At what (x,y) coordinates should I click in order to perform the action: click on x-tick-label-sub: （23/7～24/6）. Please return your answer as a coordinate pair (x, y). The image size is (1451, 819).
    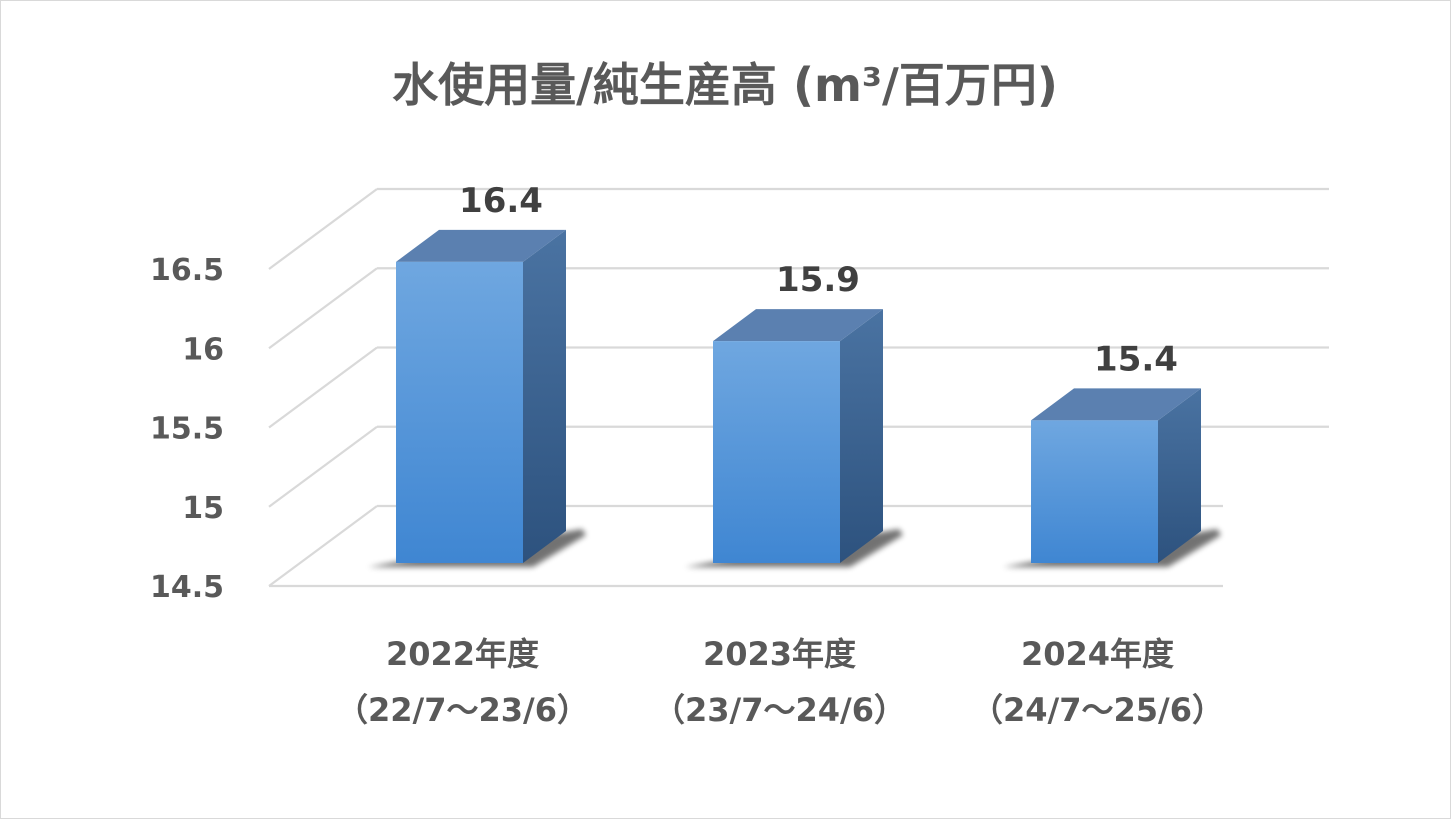
    Looking at the image, I should click on (779, 710).